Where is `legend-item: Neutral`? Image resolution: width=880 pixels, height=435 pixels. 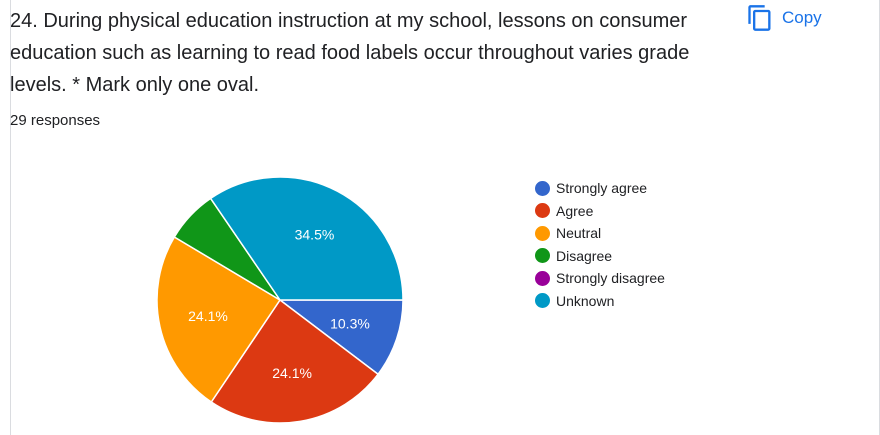 legend-item: Neutral is located at coordinates (600, 233).